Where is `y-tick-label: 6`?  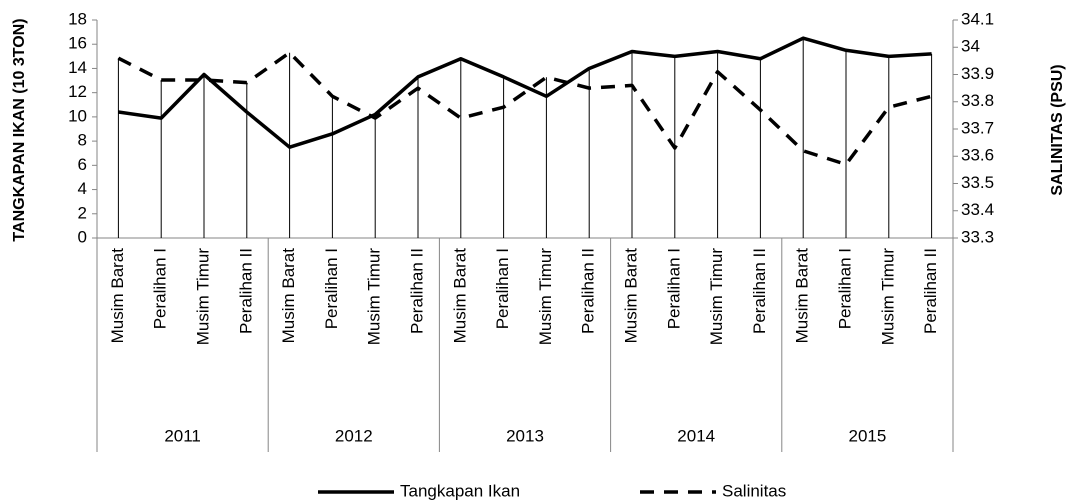
y-tick-label: 6 is located at coordinates (82, 164).